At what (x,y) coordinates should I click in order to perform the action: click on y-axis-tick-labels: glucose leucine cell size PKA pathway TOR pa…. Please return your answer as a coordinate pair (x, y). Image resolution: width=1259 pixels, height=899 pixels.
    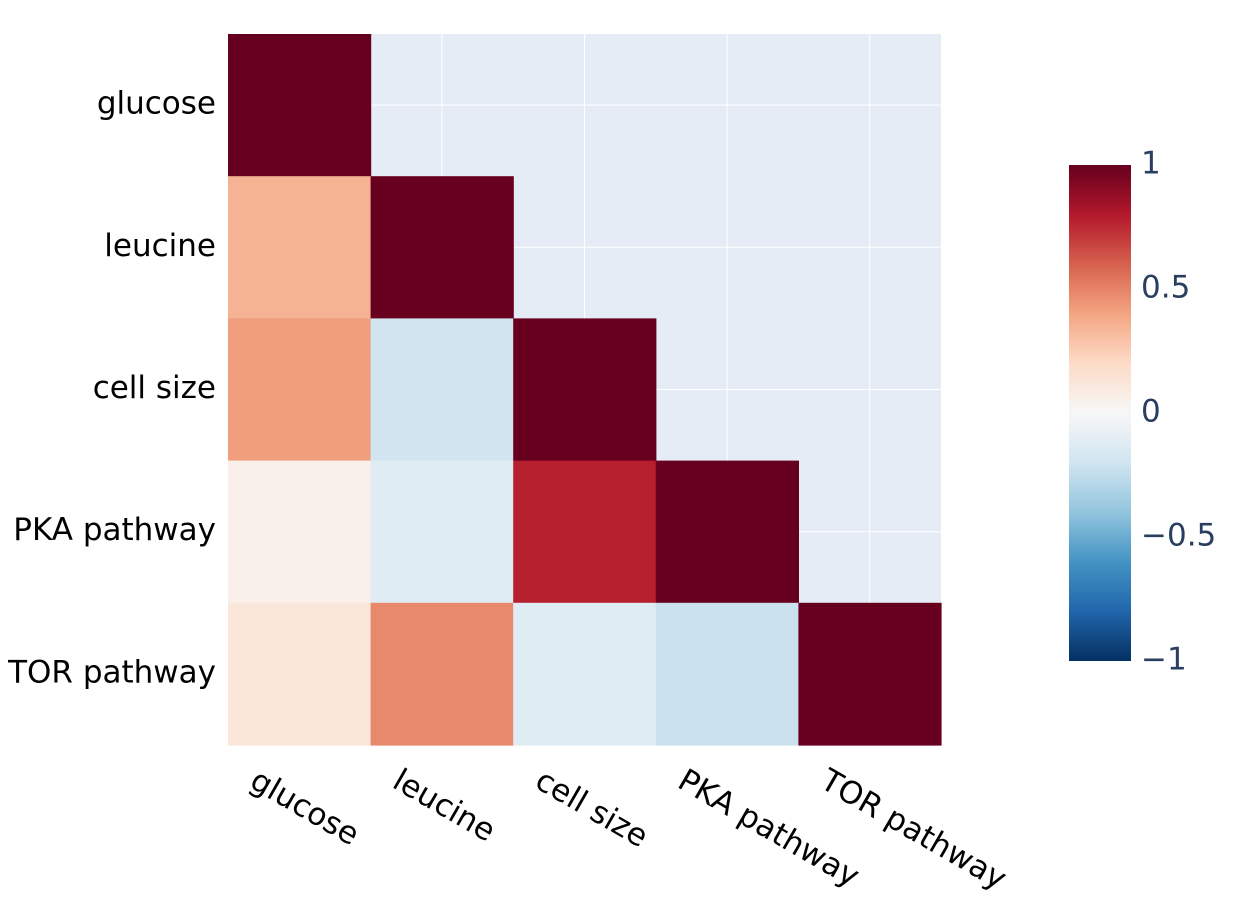
    Looking at the image, I should click on (111, 388).